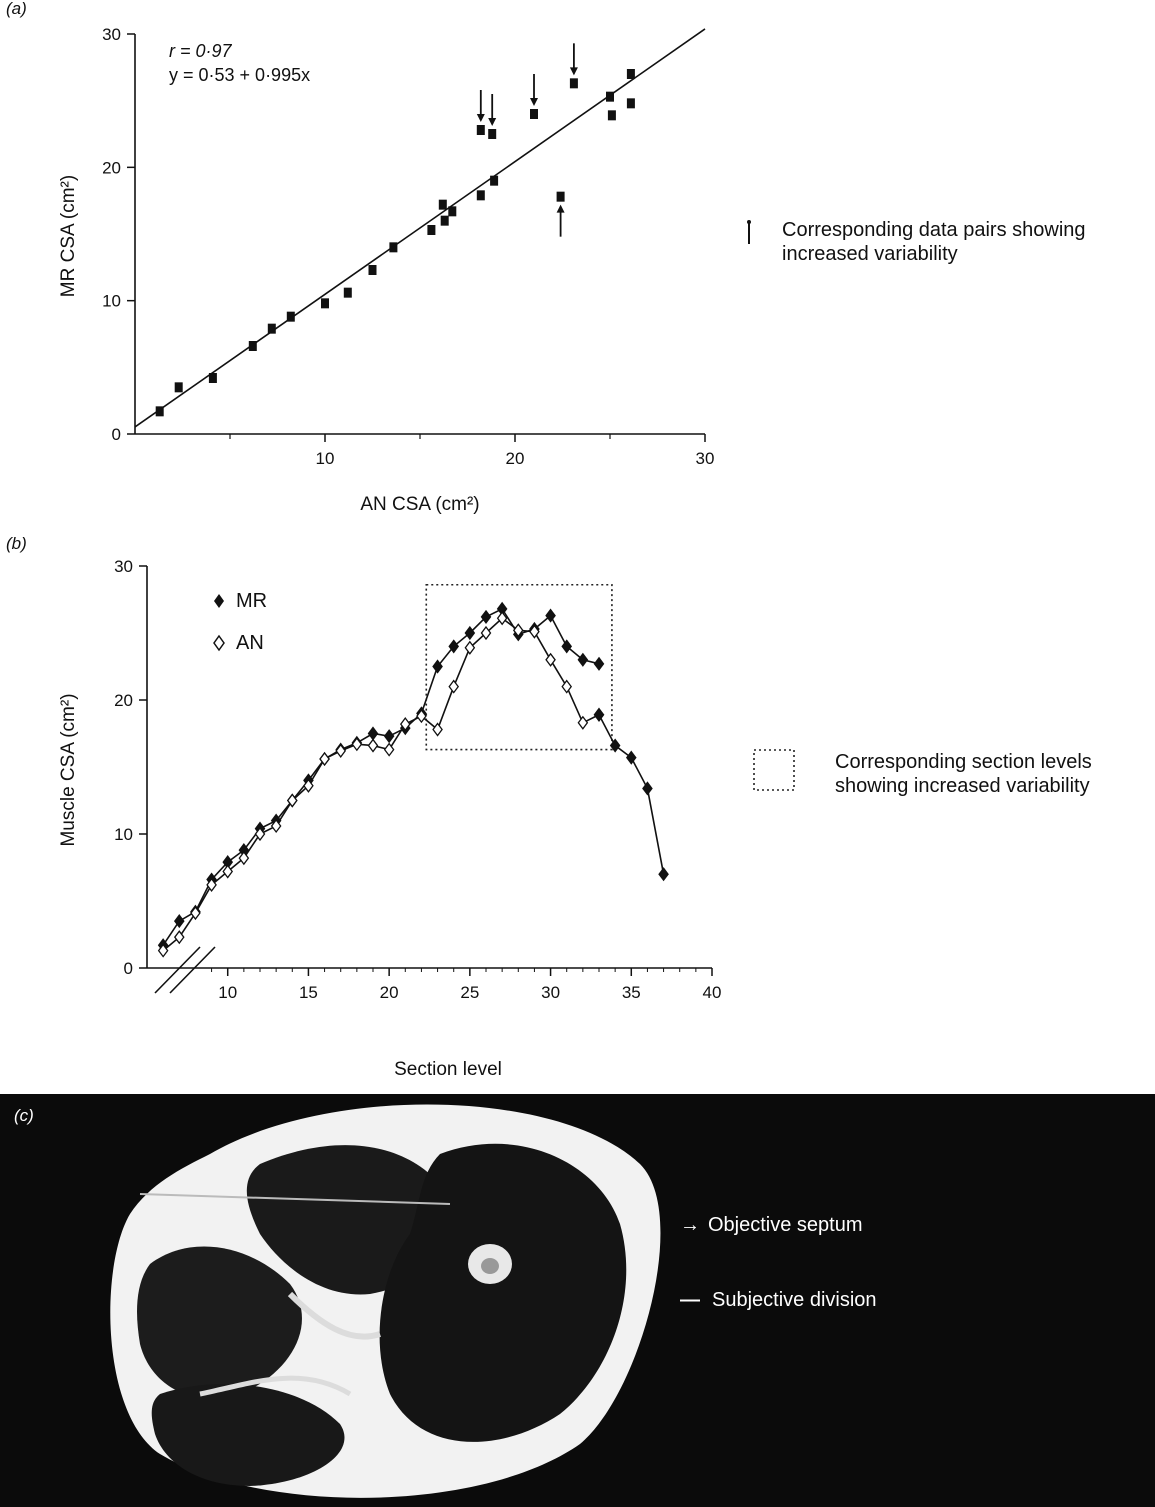 The width and height of the screenshot is (1155, 1507). Describe the element at coordinates (219, 601) in the screenshot. I see `mr-legend-marker` at that location.